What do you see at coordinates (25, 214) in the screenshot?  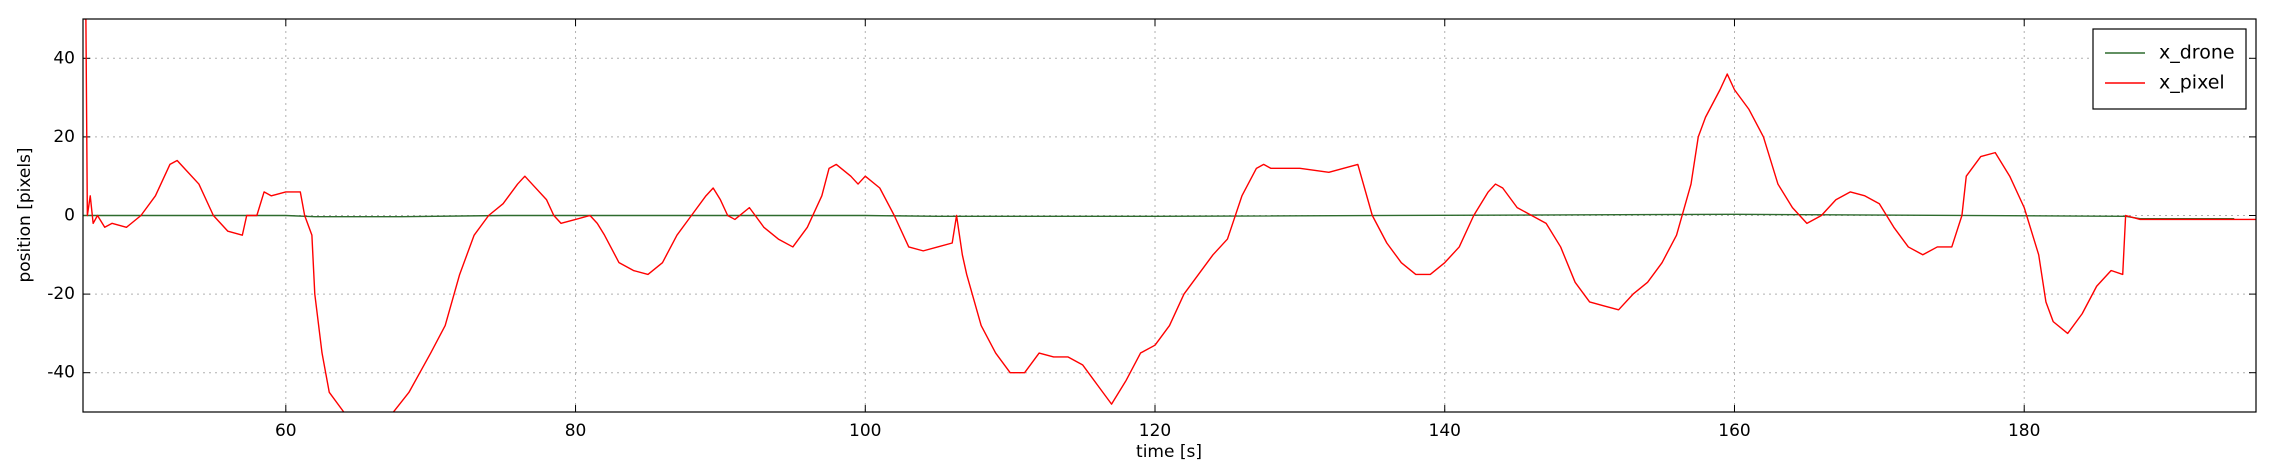 I see `y-axis-label: position [pixels]` at bounding box center [25, 214].